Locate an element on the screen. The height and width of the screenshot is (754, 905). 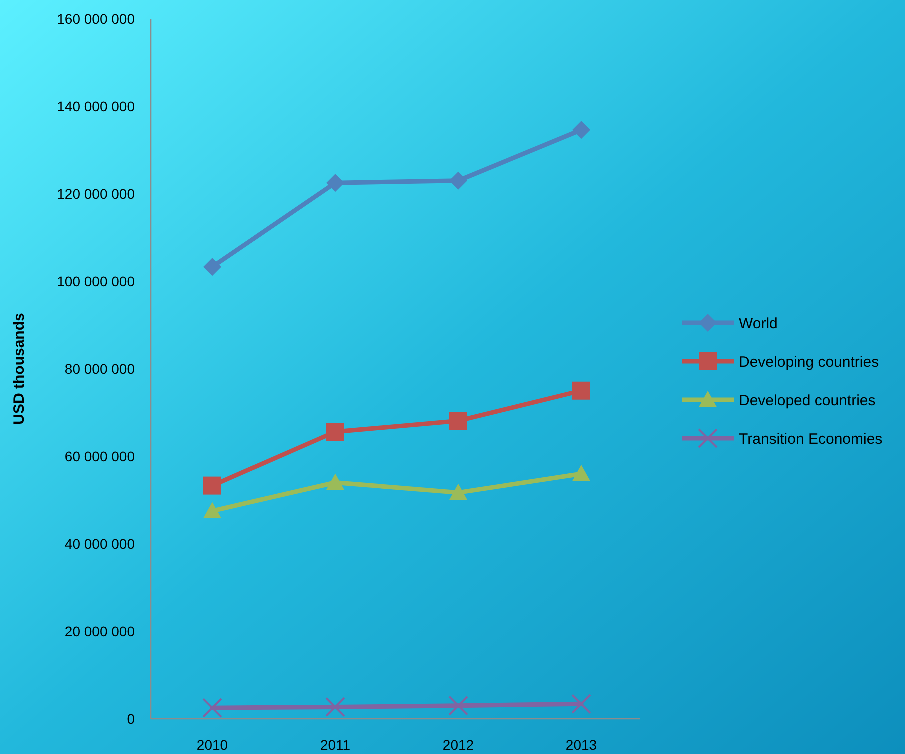
y-tick-label: 120 000 000 is located at coordinates (96, 194).